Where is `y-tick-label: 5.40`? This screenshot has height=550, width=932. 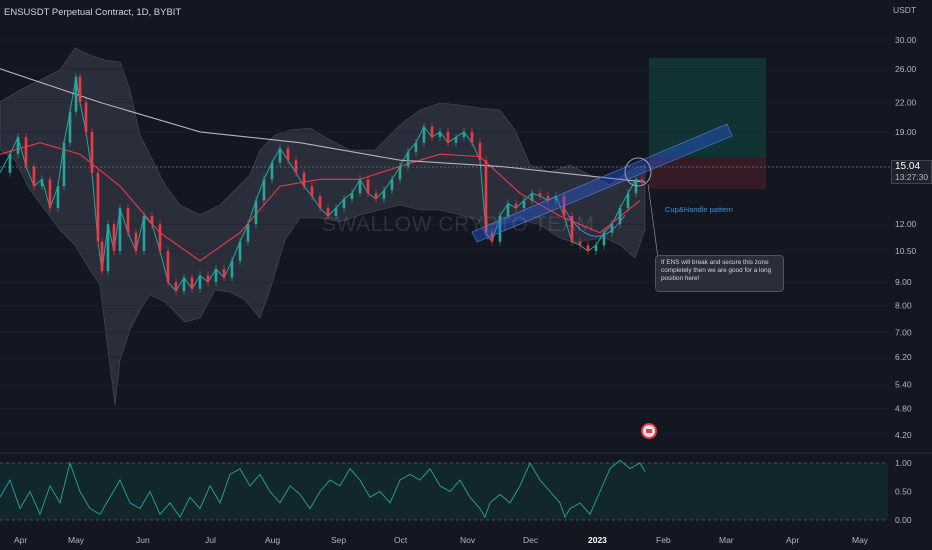 y-tick-label: 5.40 is located at coordinates (903, 385).